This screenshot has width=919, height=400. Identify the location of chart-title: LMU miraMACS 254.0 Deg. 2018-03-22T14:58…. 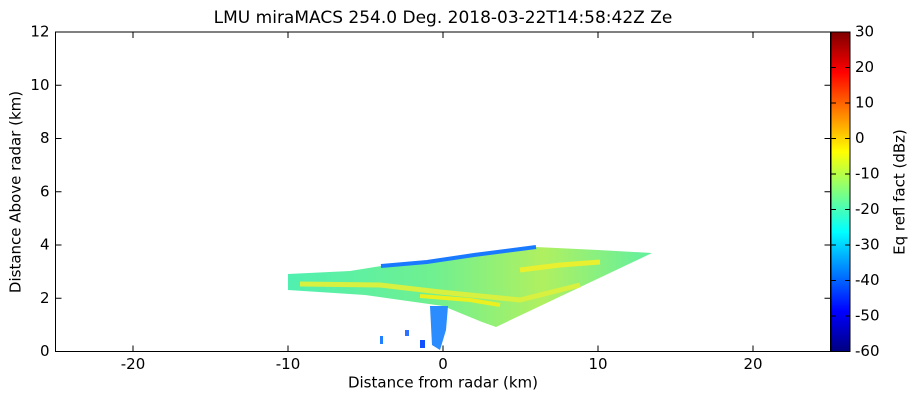
(443, 18).